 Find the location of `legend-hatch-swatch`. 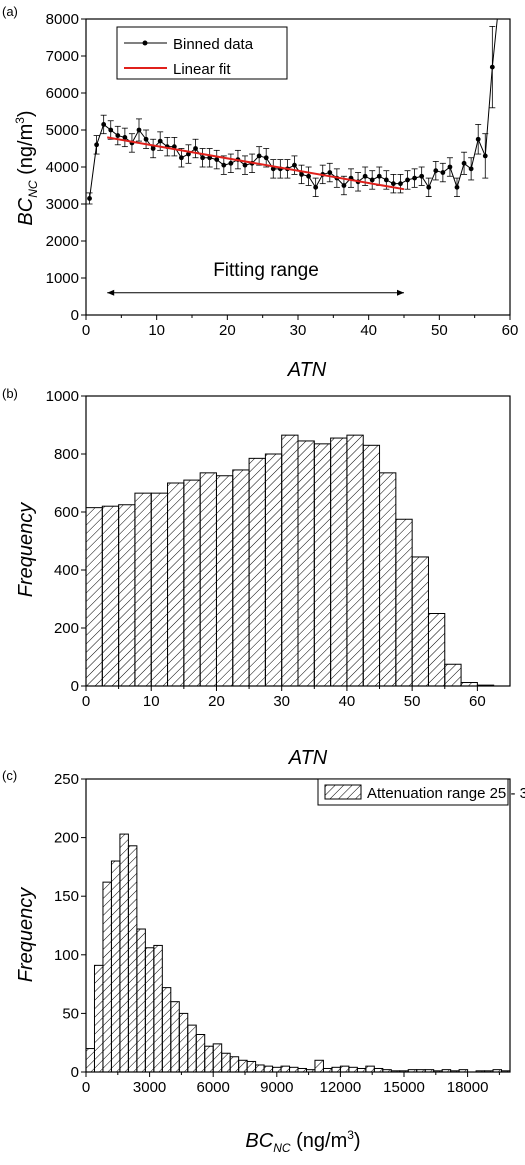

legend-hatch-swatch is located at coordinates (343, 792).